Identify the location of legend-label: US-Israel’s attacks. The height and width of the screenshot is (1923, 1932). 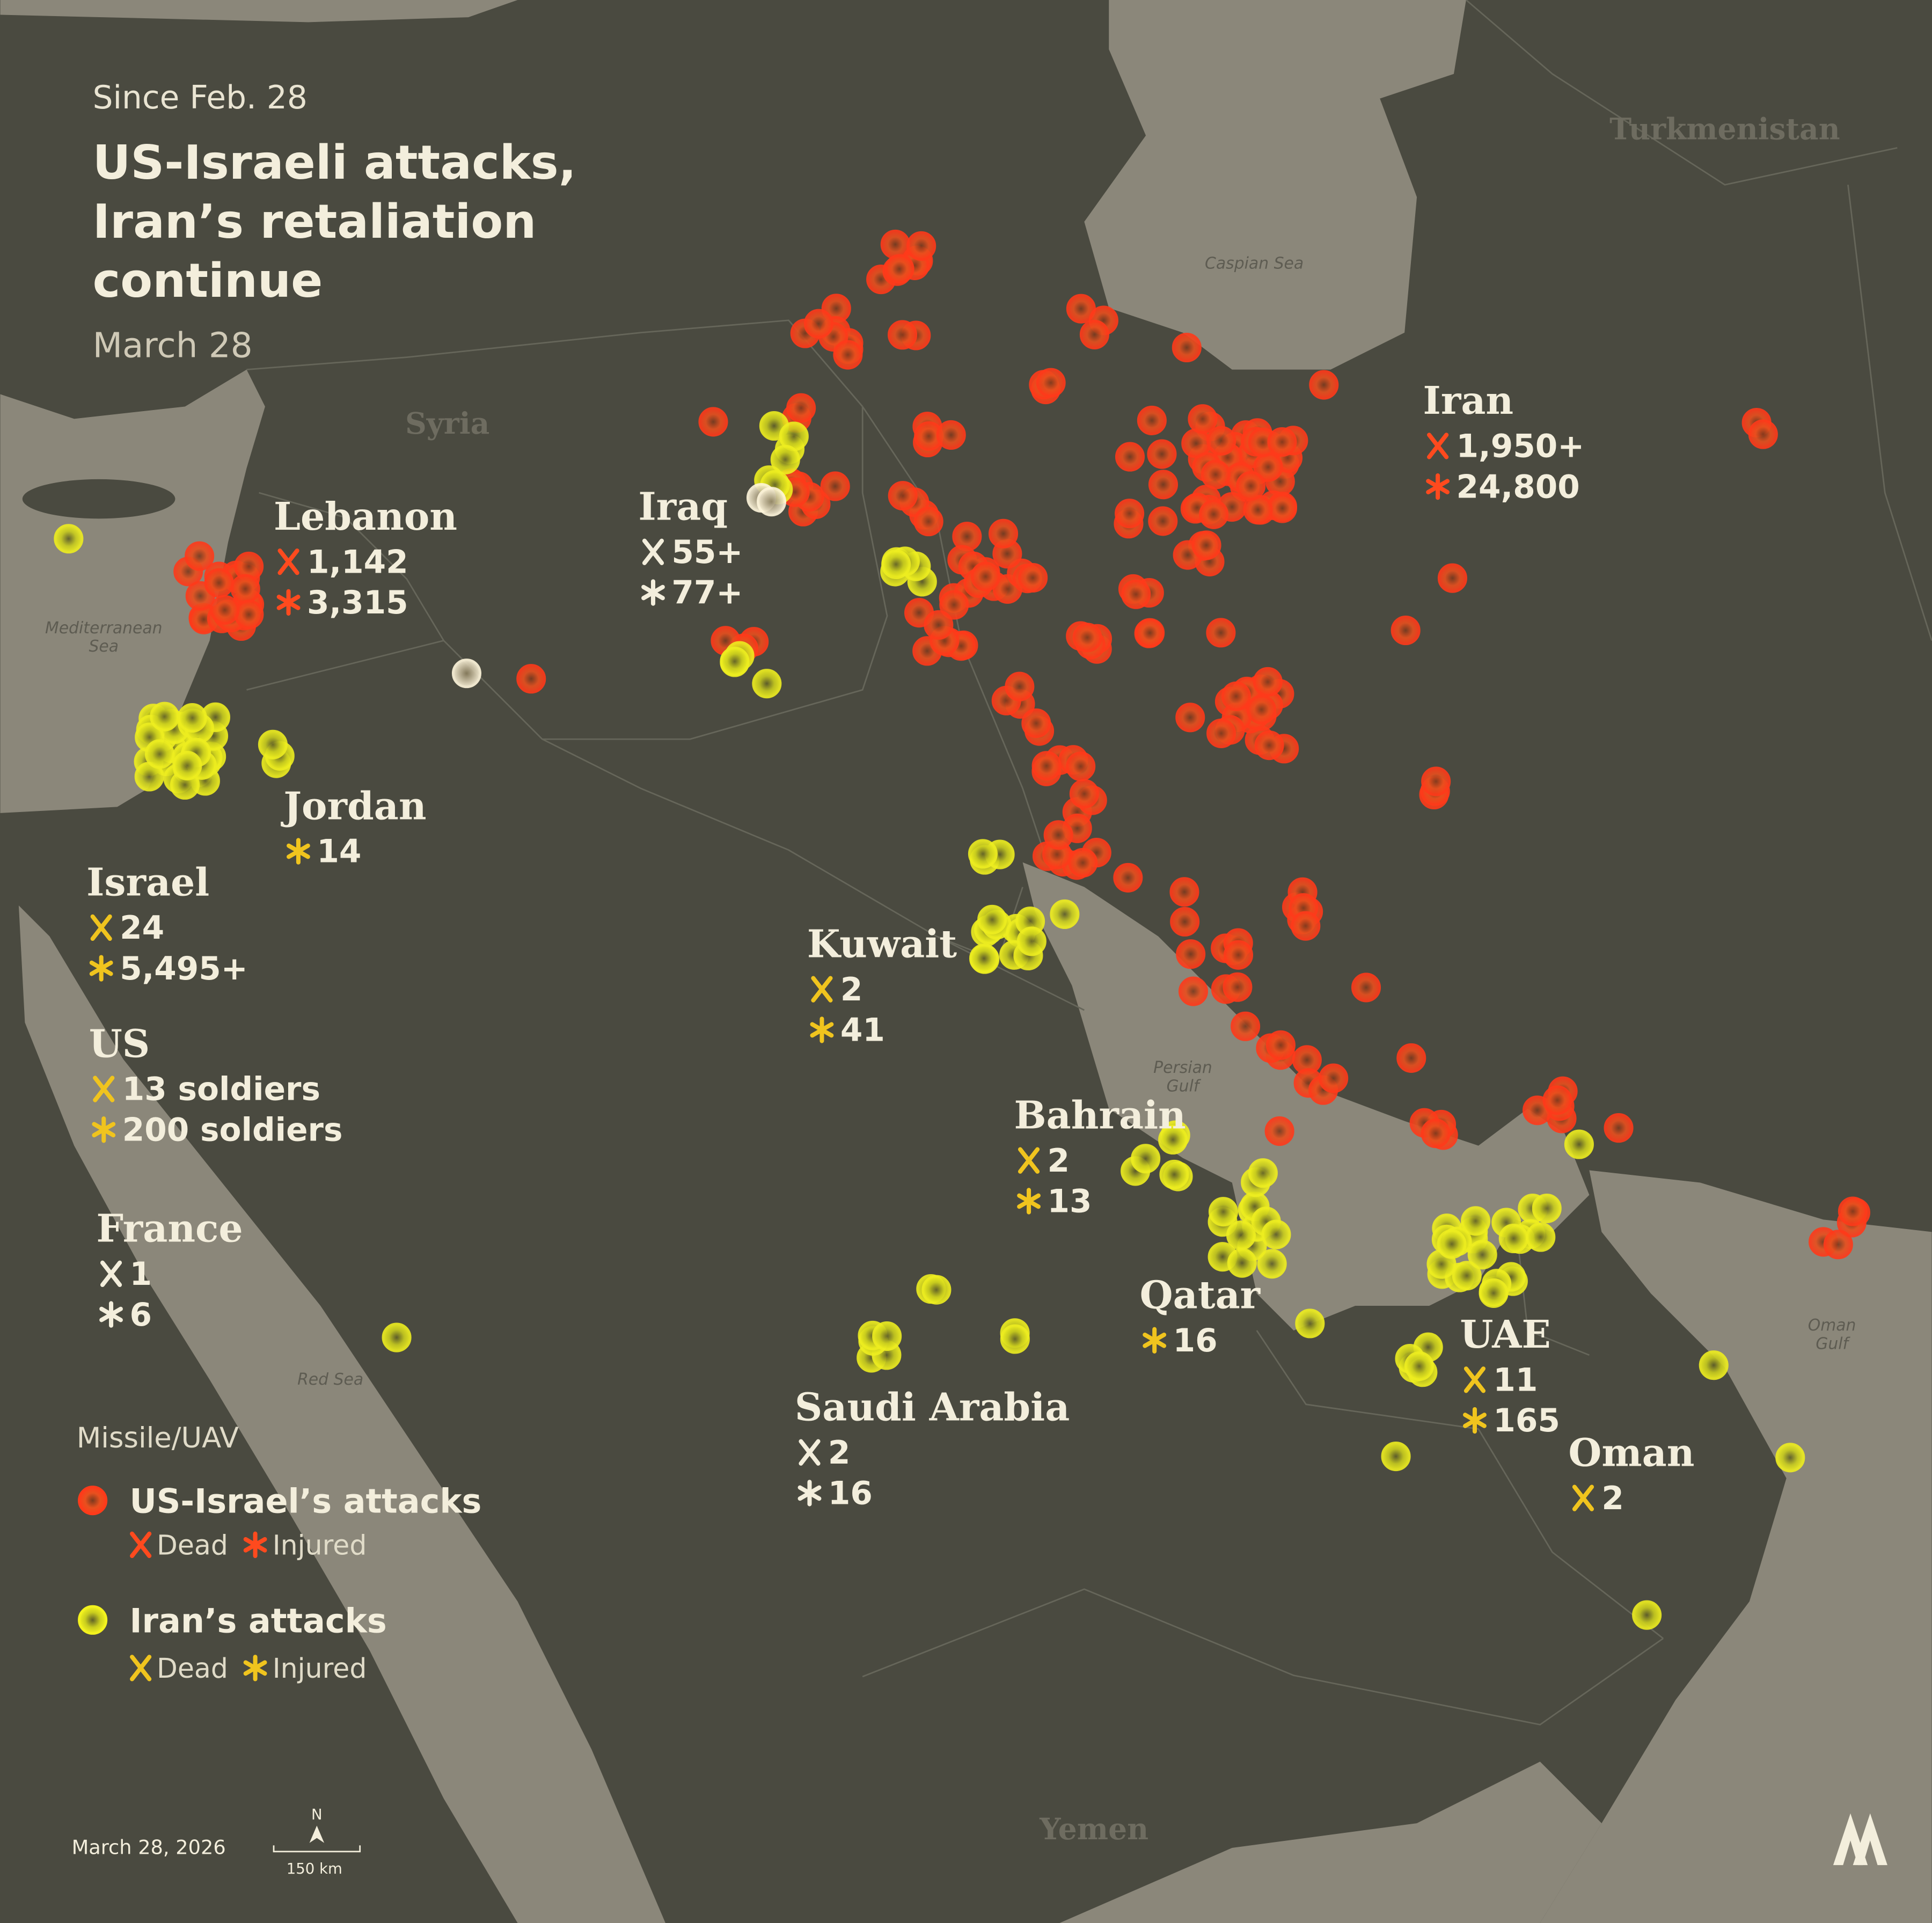
(305, 1502).